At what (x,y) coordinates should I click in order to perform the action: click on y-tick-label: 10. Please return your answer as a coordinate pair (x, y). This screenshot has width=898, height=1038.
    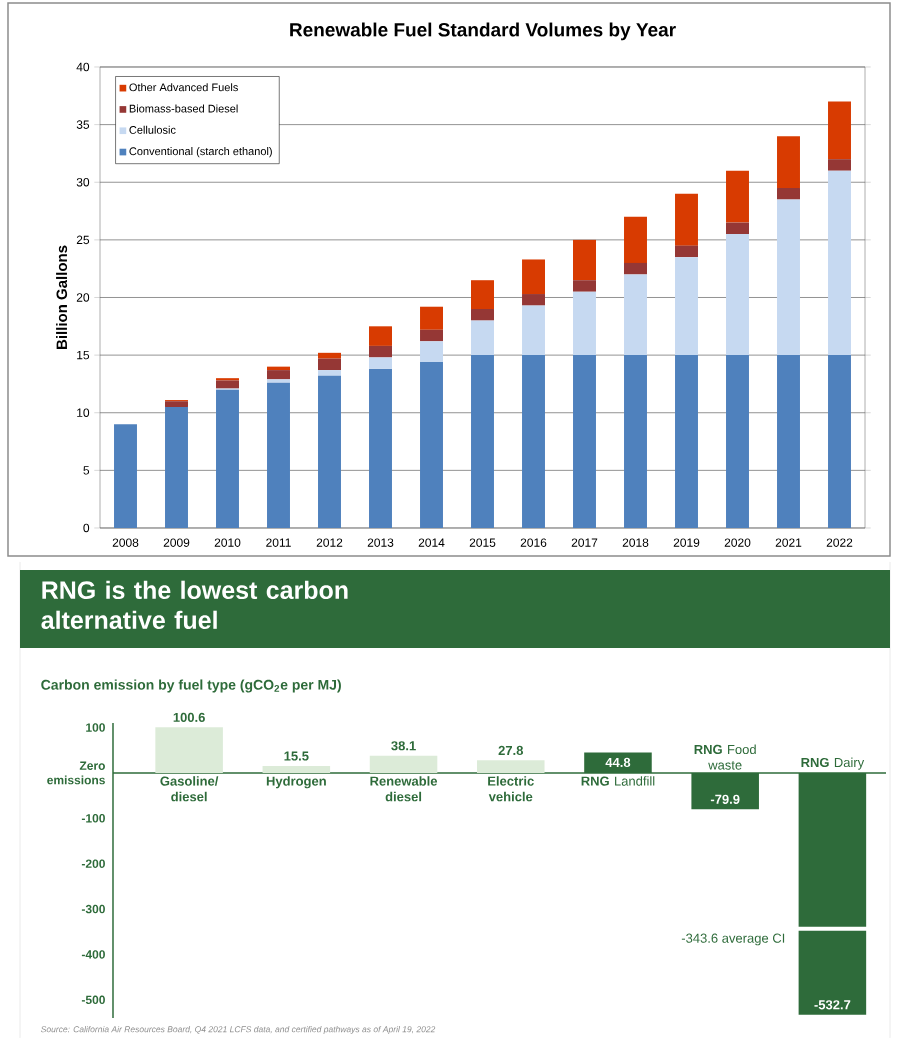
    Looking at the image, I should click on (83, 412).